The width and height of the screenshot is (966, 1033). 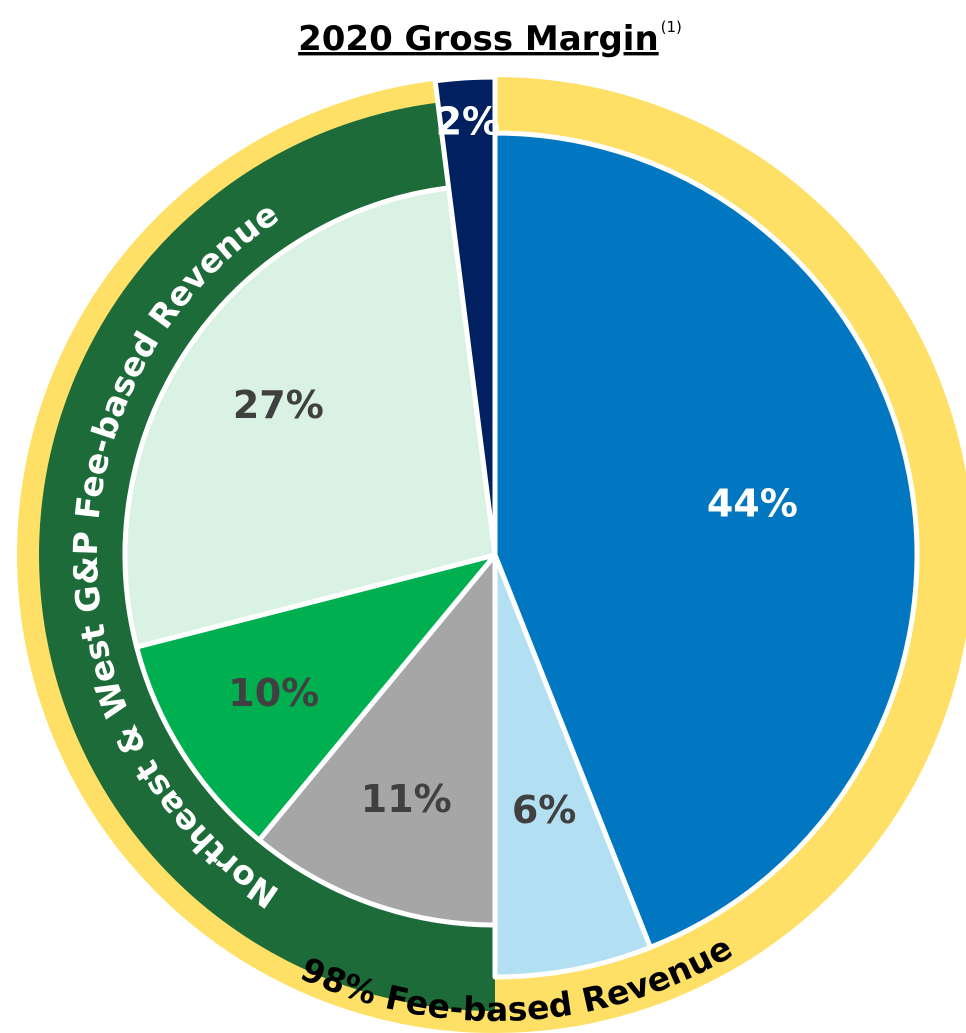 I want to click on chart-title-group: 2020 Gross Margin (1), so click(x=490, y=38).